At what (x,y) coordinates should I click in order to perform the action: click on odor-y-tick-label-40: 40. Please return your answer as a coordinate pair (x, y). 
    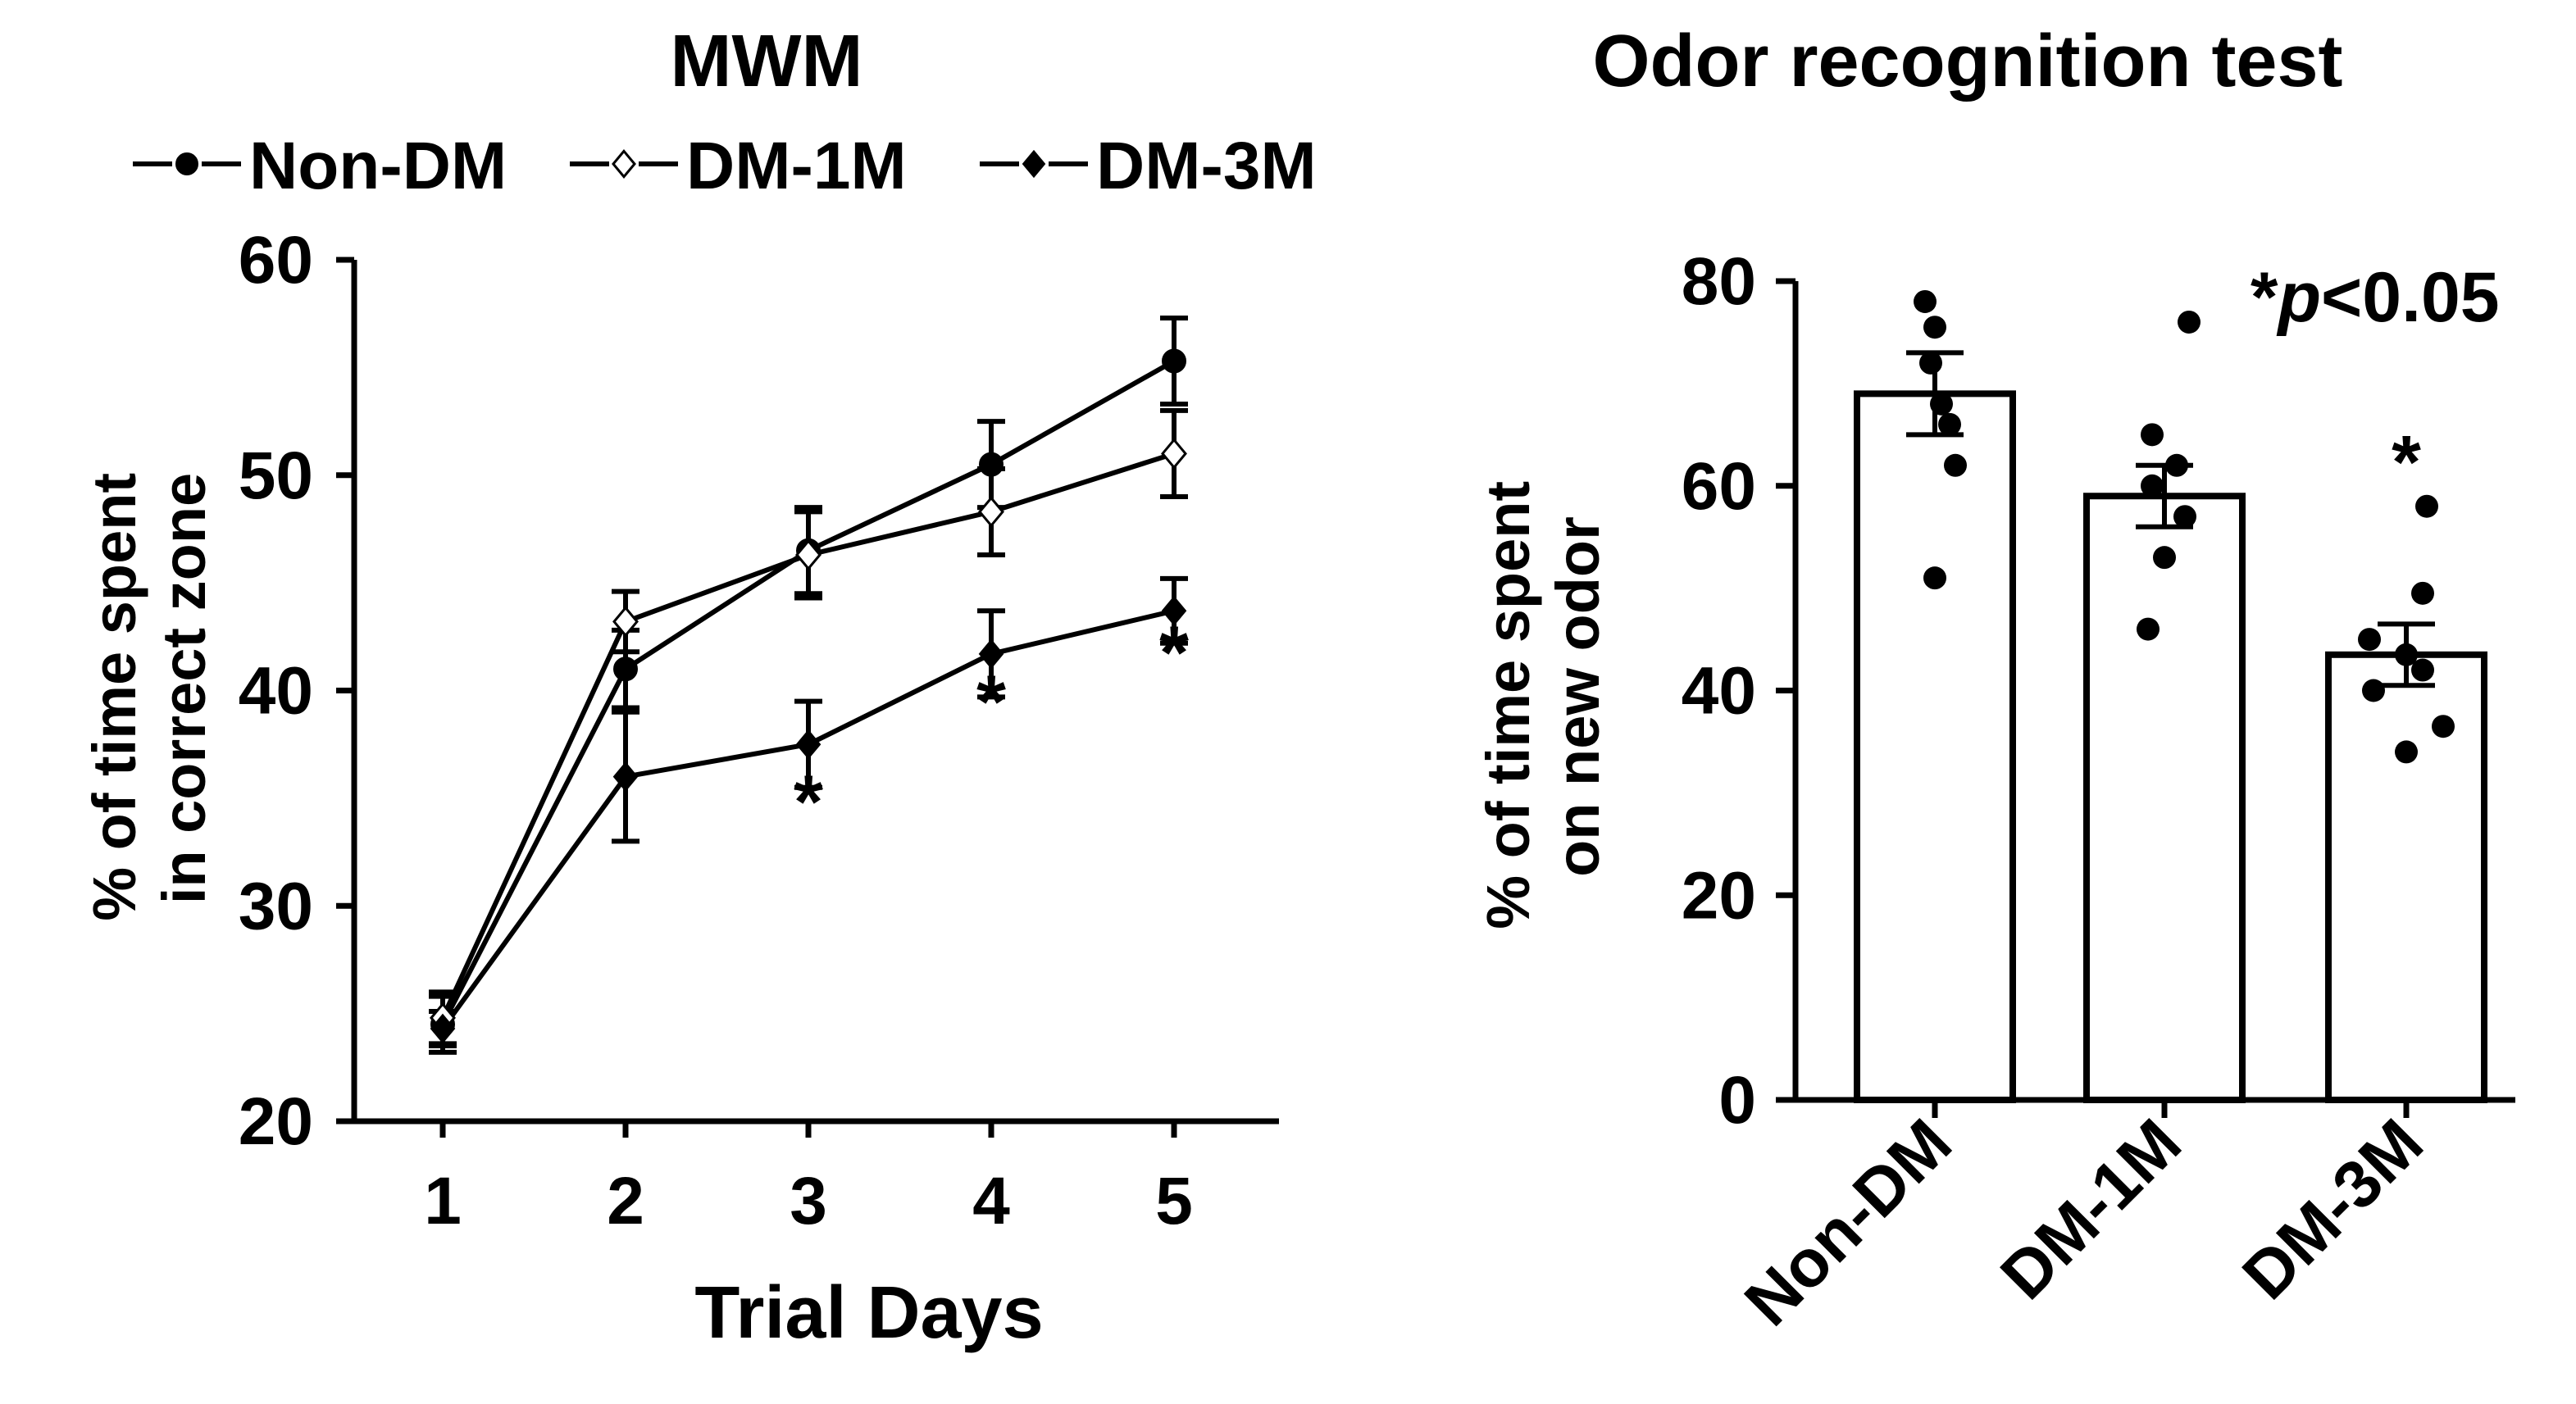
    Looking at the image, I should click on (1719, 692).